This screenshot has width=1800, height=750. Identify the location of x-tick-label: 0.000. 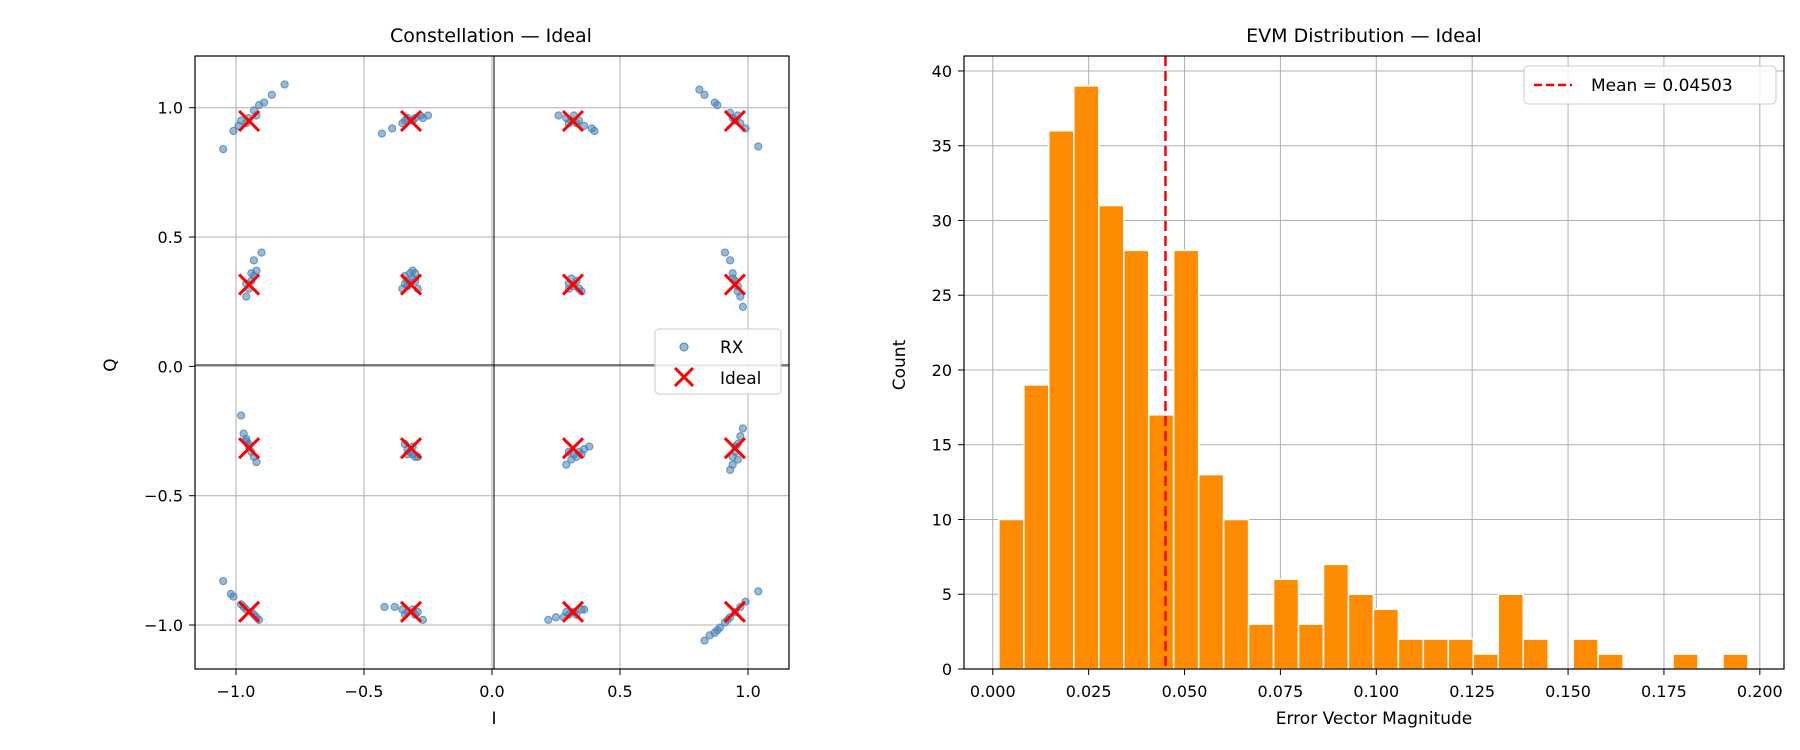
(993, 691).